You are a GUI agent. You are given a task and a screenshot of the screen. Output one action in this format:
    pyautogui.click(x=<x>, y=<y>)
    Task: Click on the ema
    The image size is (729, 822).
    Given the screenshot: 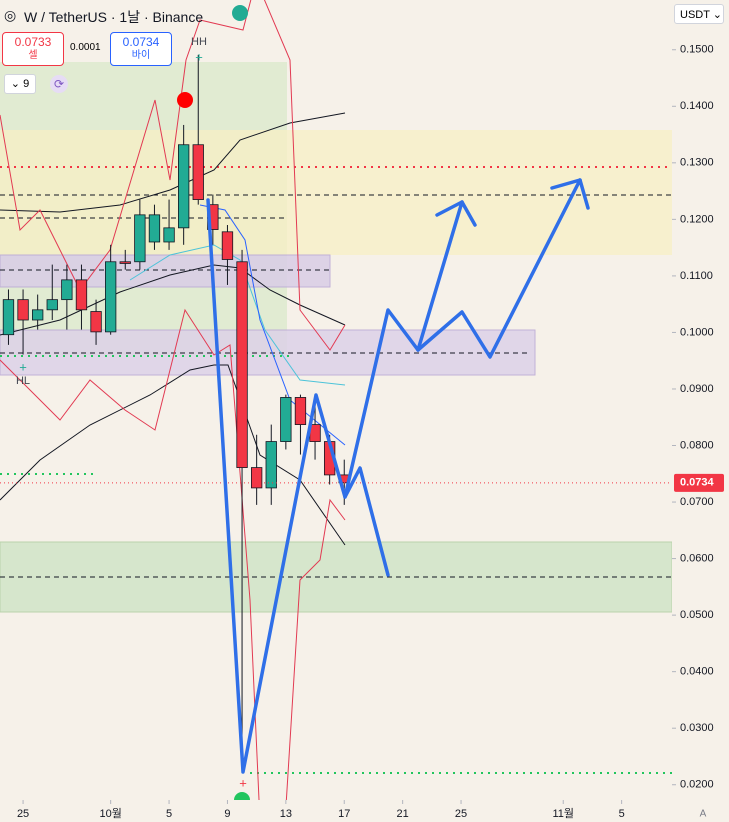 What is the action you would take?
    pyautogui.click(x=237, y=315)
    